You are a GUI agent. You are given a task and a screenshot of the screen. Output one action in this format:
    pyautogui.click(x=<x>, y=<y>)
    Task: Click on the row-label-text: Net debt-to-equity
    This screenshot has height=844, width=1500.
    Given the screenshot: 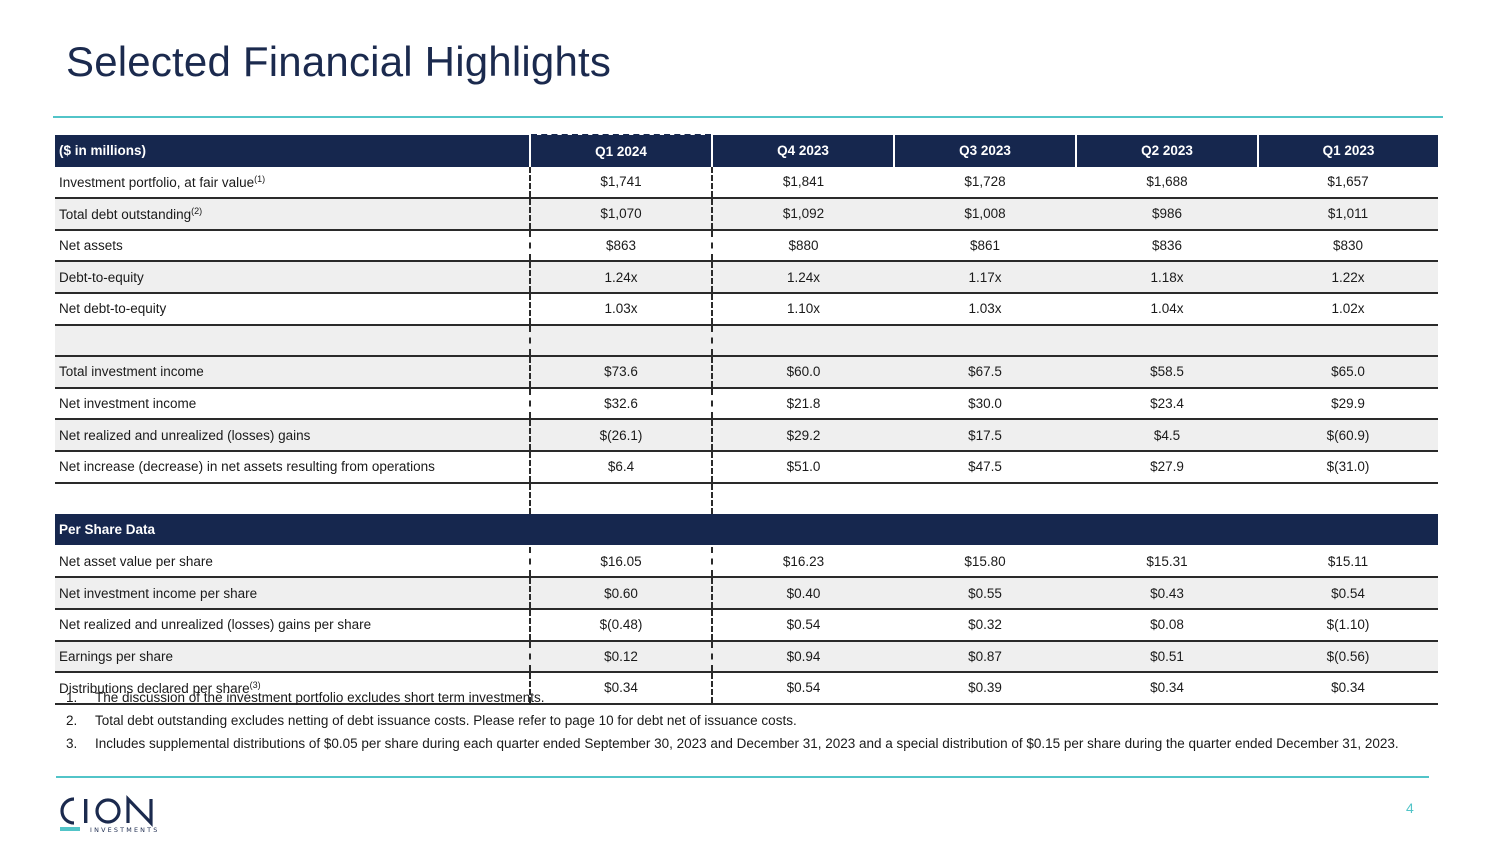 What is the action you would take?
    pyautogui.click(x=113, y=309)
    